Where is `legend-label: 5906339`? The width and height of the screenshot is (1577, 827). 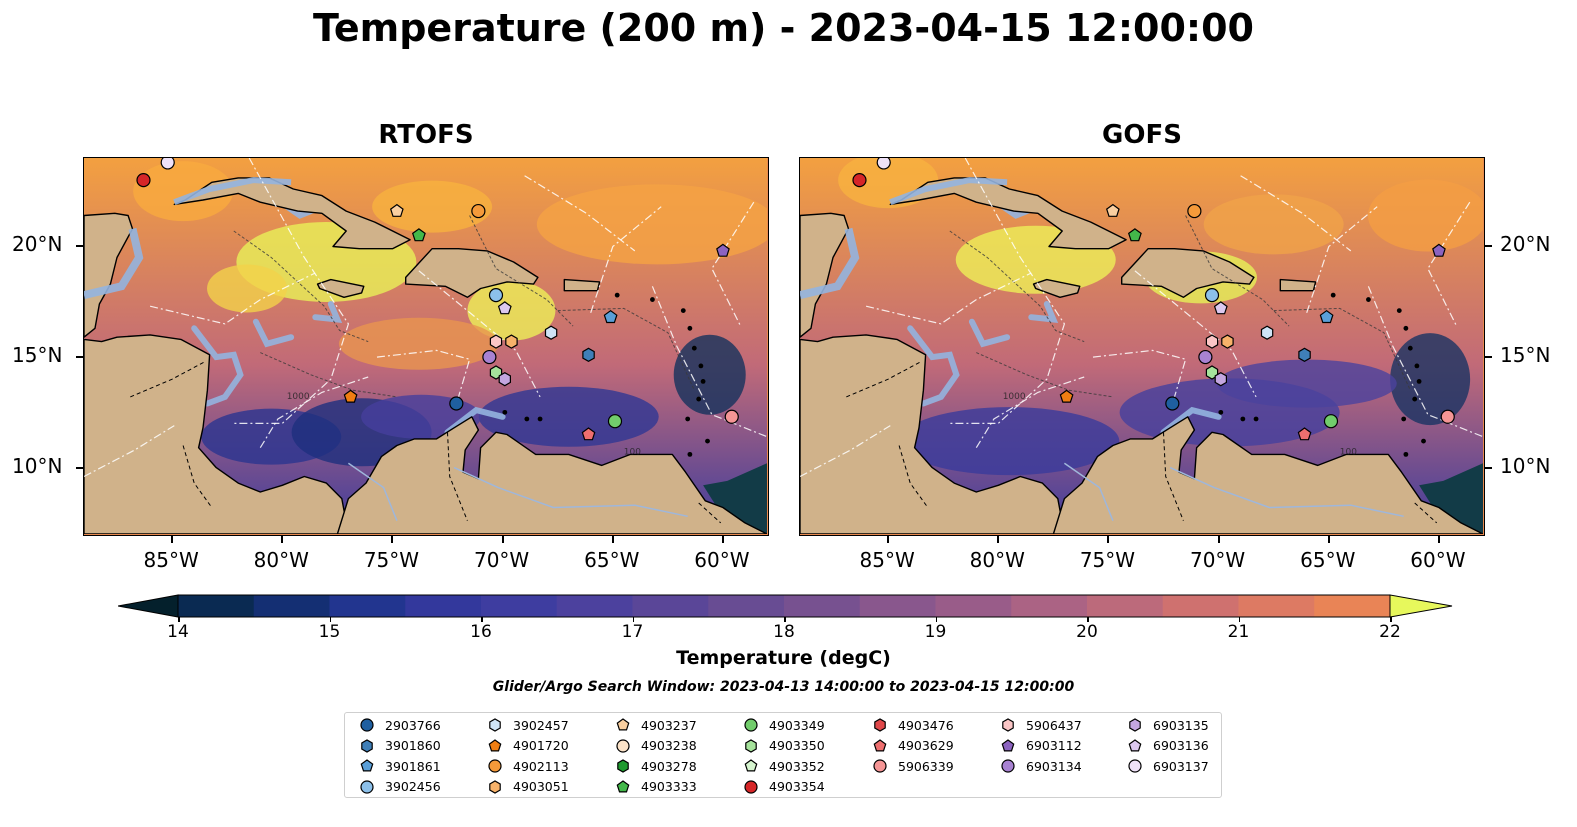
legend-label: 5906339 is located at coordinates (926, 766).